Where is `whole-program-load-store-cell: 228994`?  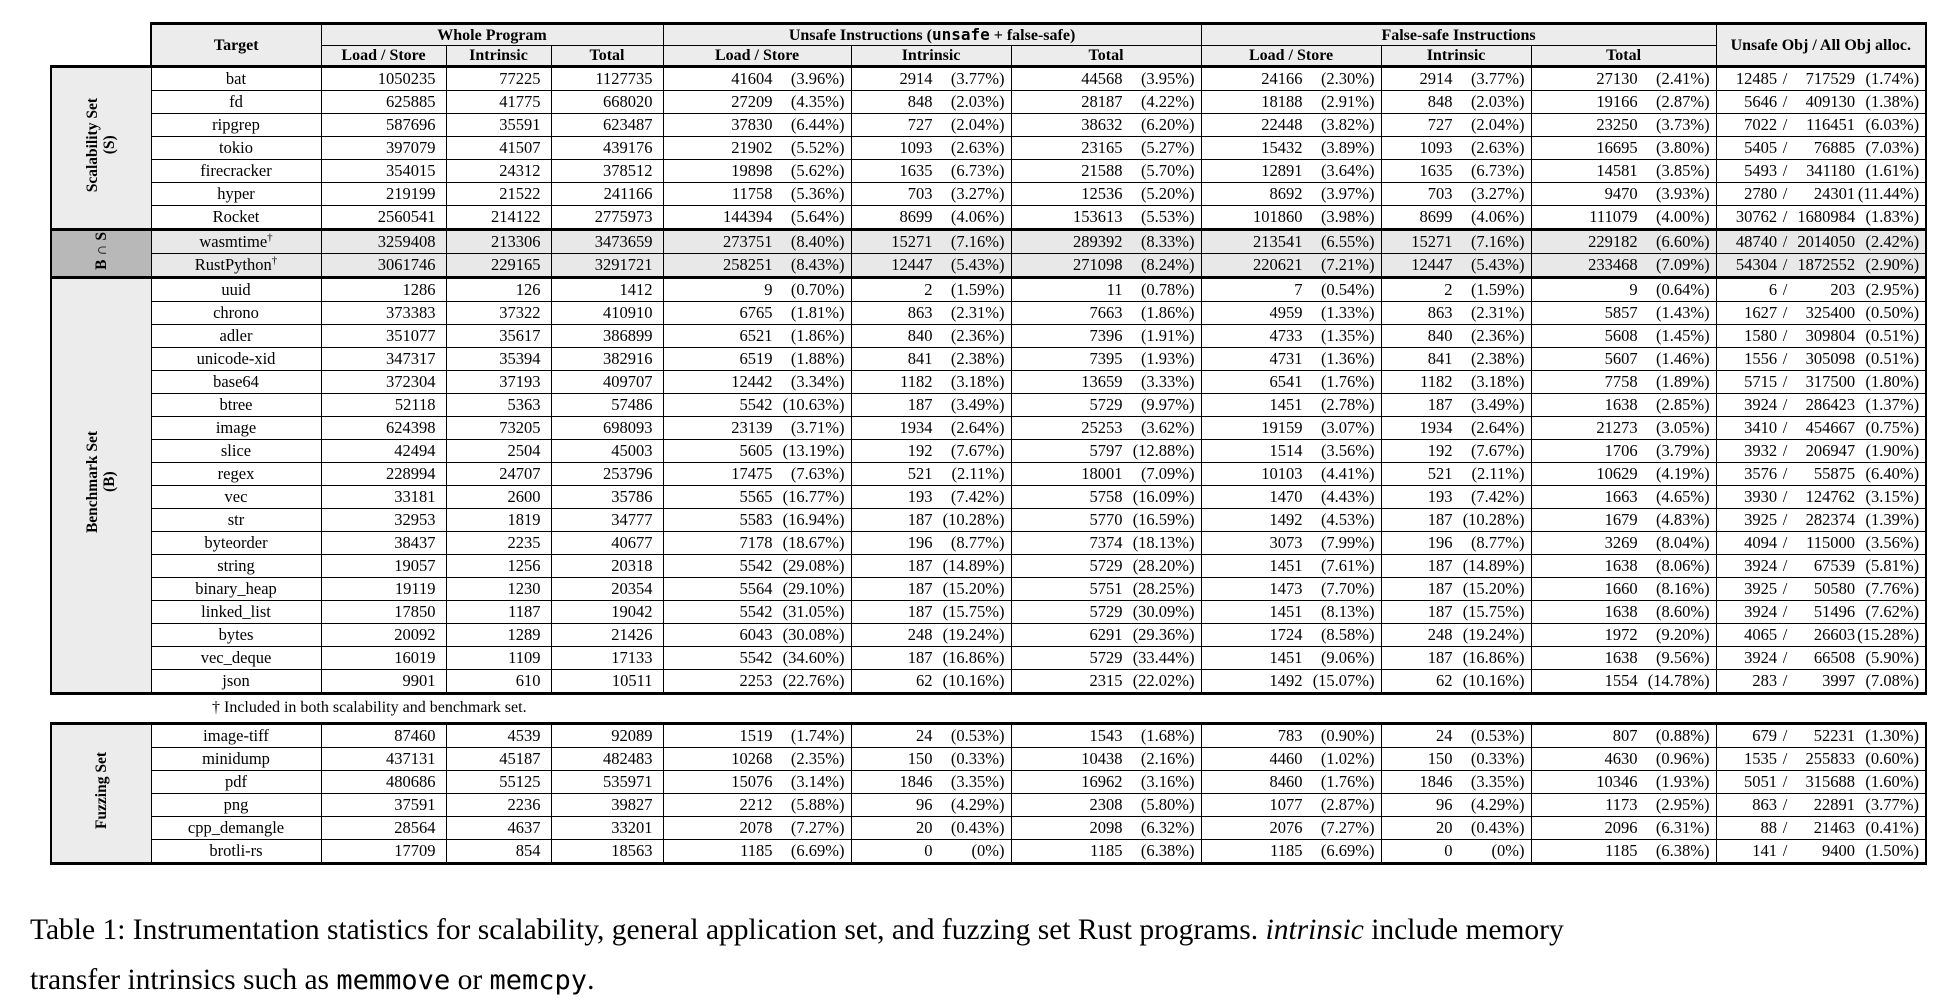 whole-program-load-store-cell: 228994 is located at coordinates (383, 474).